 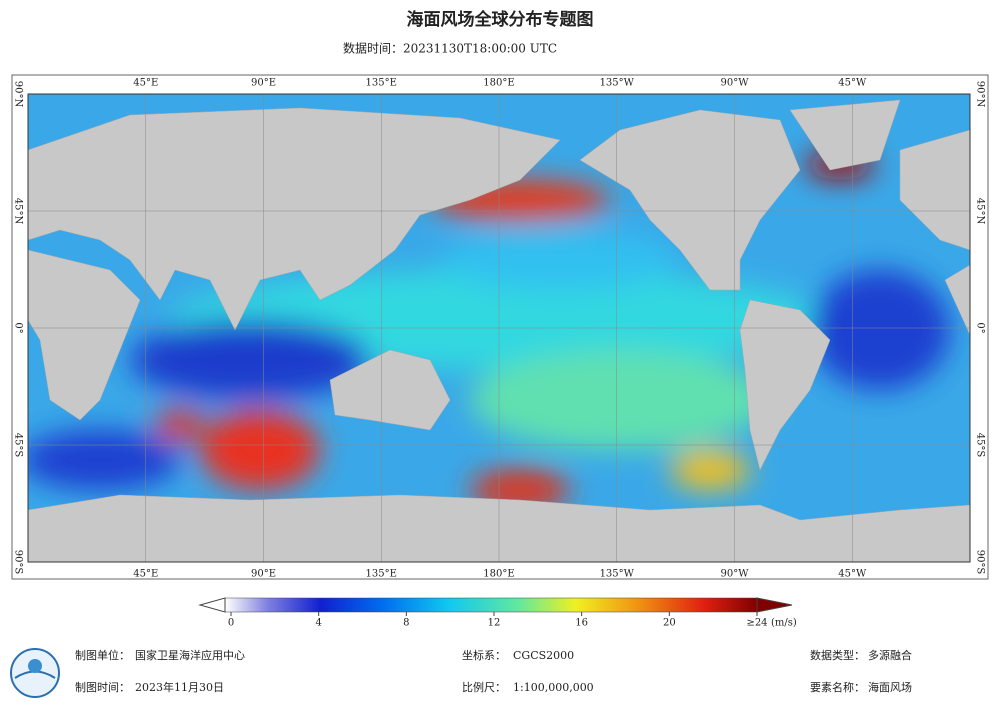 I want to click on footer-label: 比例尺：, so click(x=484, y=687).